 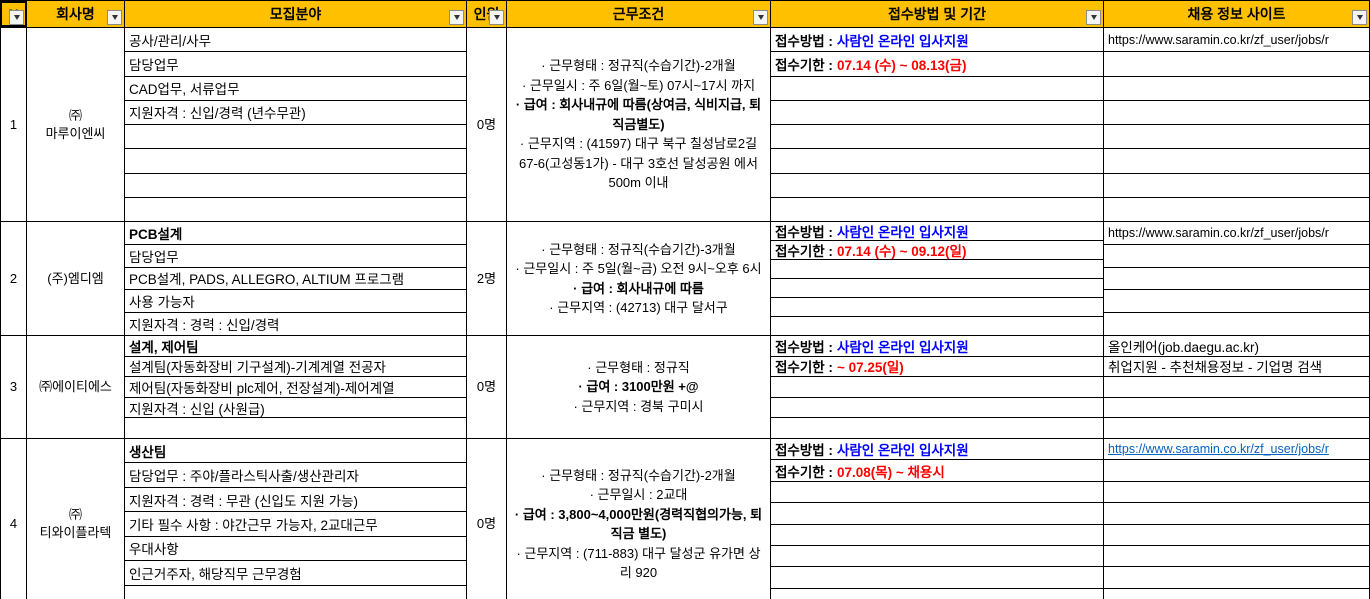 I want to click on job-site-path: 취업지원 - 추천채용정보 - 기업명 검색, so click(x=1236, y=367).